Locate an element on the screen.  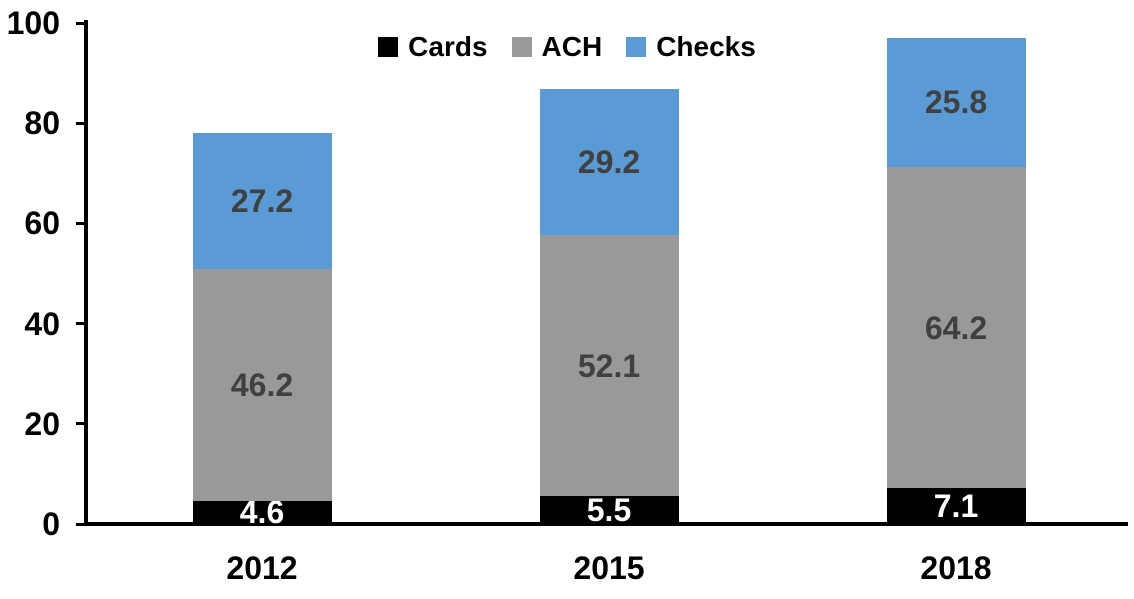
bar-value-label: 46.2 is located at coordinates (262, 385).